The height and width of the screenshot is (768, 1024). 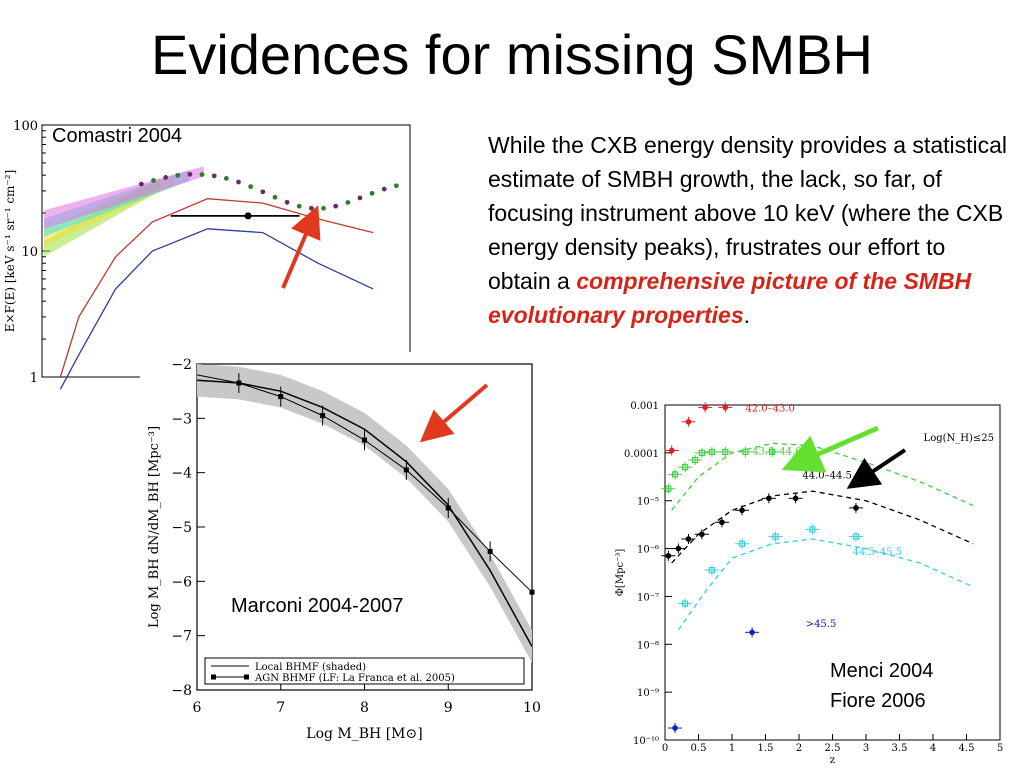 I want to click on local-bhmf-line, so click(x=364, y=513).